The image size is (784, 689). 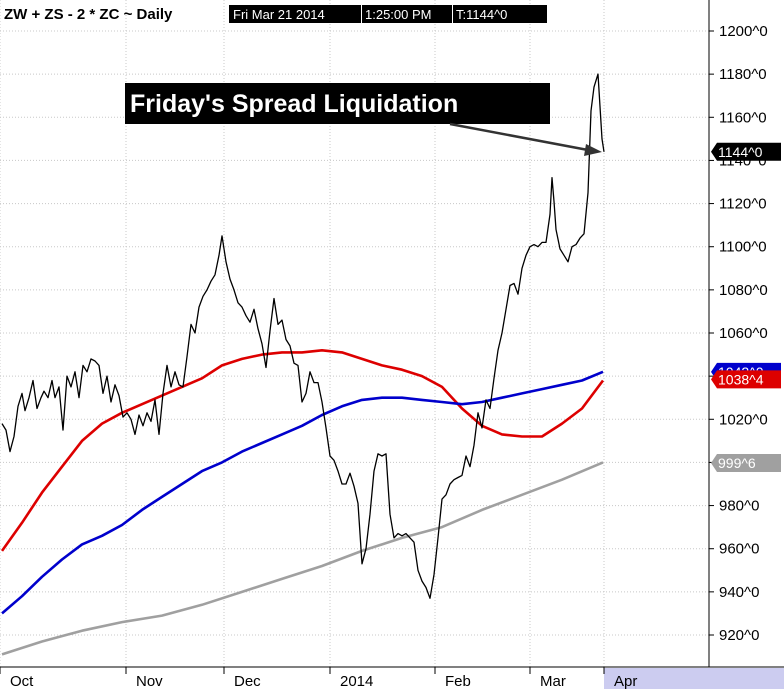 I want to click on x-tick-label: 2014, so click(x=356, y=681).